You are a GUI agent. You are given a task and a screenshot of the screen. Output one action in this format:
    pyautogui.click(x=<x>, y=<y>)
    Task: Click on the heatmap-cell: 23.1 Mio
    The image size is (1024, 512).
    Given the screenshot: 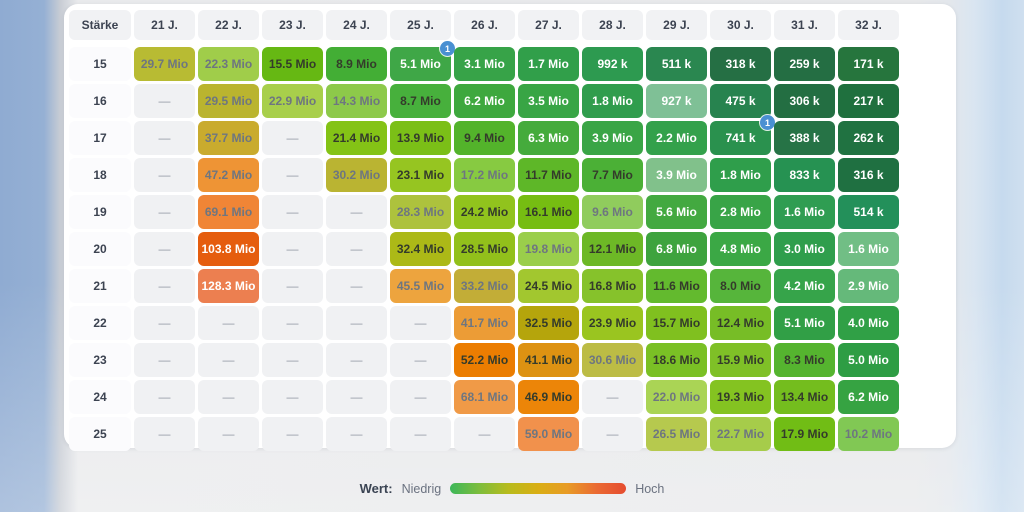 What is the action you would take?
    pyautogui.click(x=420, y=175)
    